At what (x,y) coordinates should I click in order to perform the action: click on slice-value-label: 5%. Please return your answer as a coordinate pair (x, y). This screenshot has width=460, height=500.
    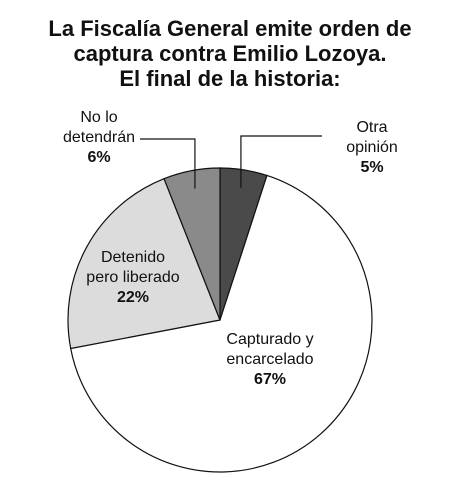
    Looking at the image, I should click on (371, 167).